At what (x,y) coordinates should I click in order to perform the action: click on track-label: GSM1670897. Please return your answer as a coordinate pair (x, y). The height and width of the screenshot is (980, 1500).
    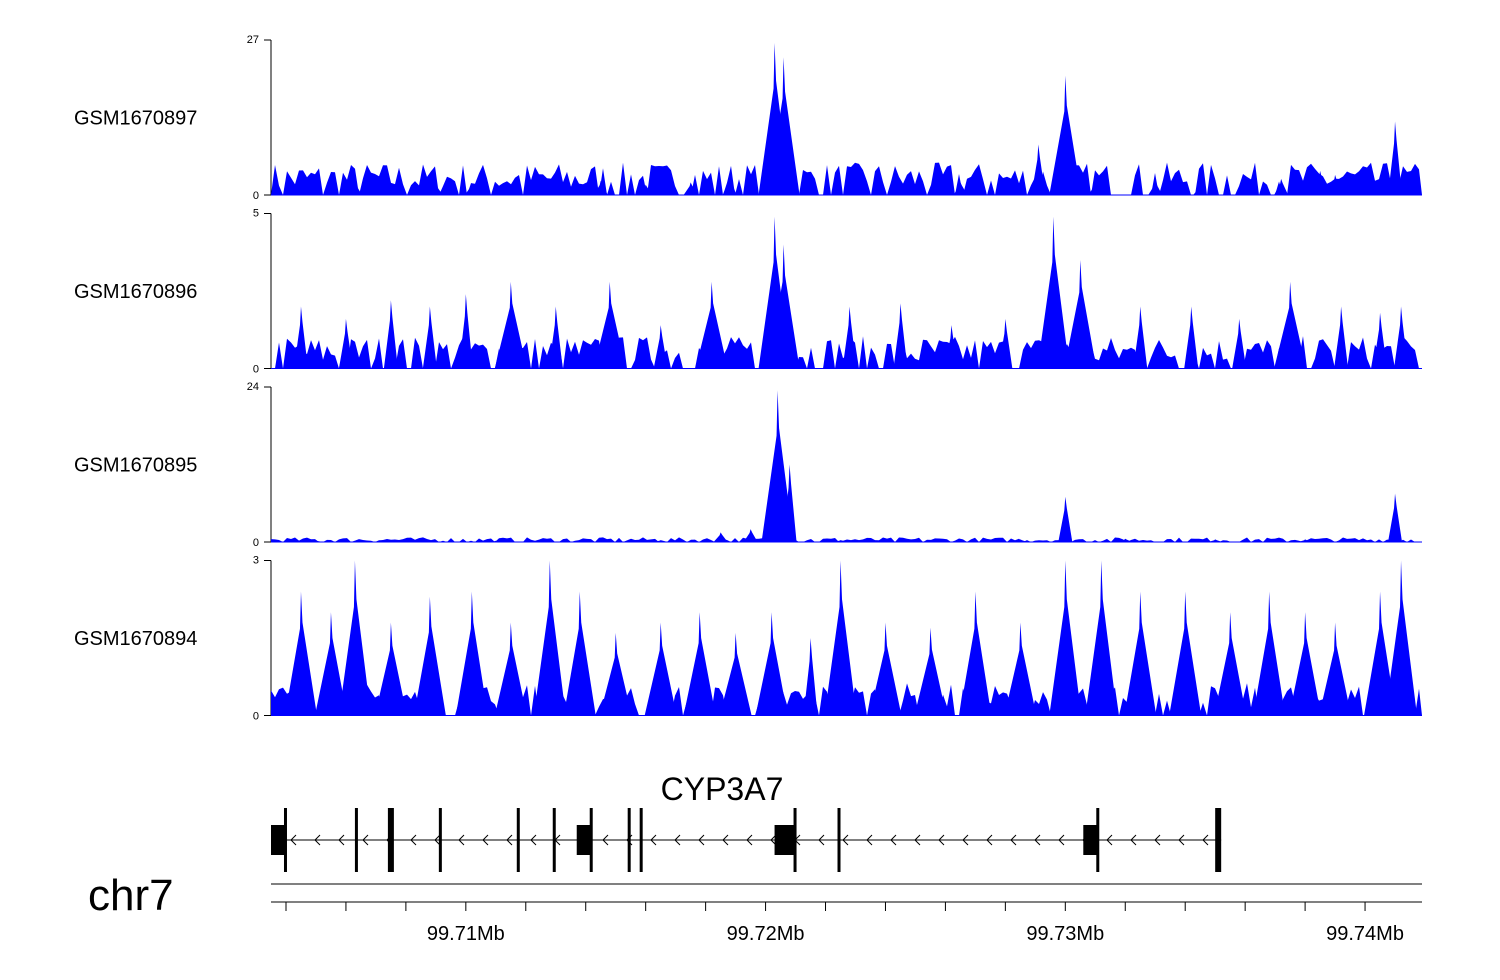
    Looking at the image, I should click on (135, 119).